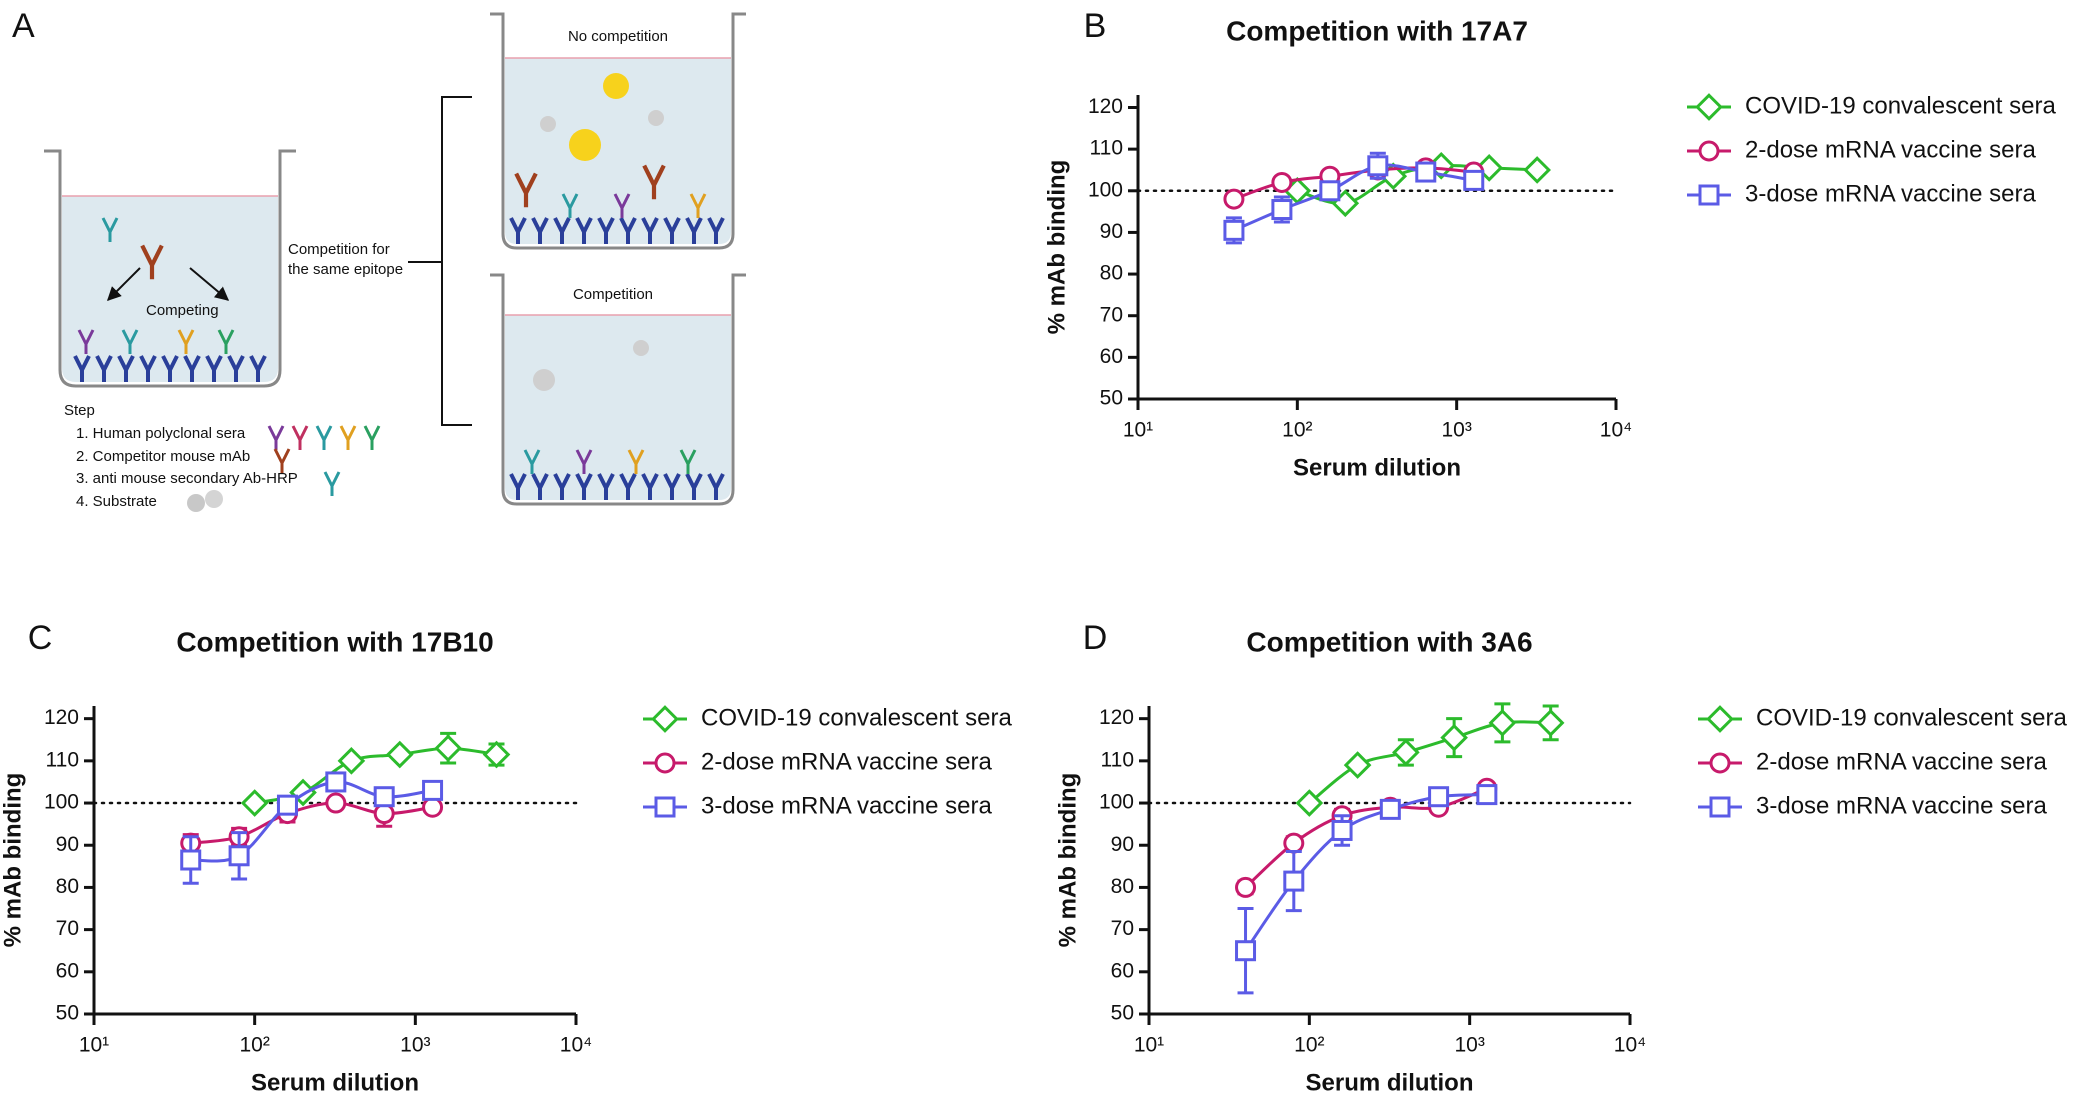 The height and width of the screenshot is (1096, 2100). What do you see at coordinates (1095, 638) in the screenshot?
I see `panel-label: D` at bounding box center [1095, 638].